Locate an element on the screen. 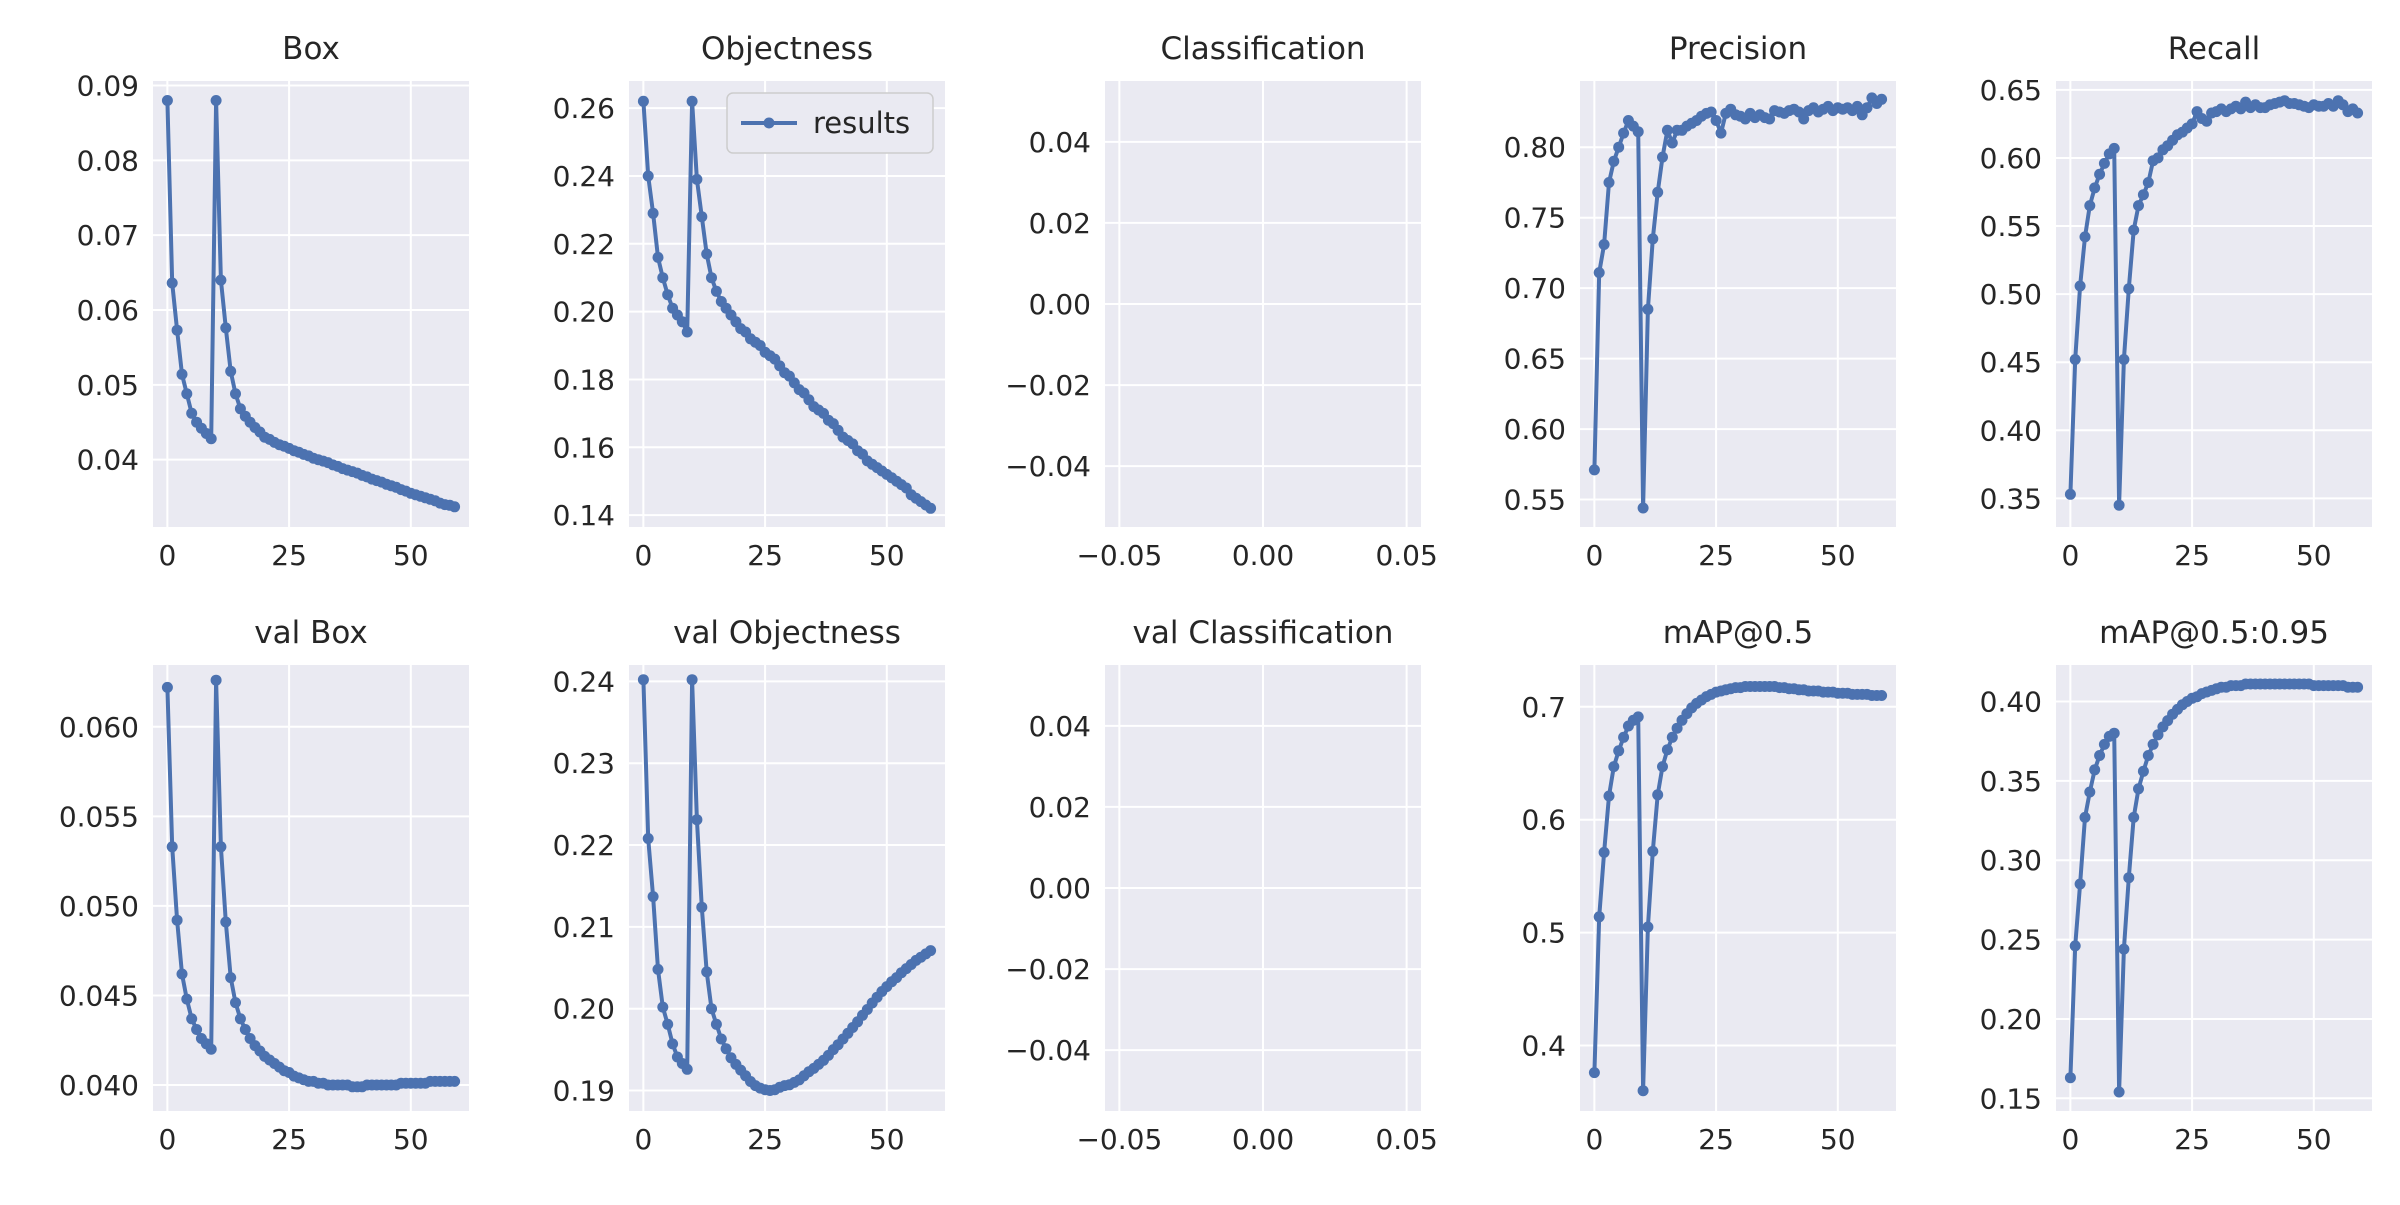 This screenshot has height=1205, width=2400. chart-title: mAP@0.5 is located at coordinates (1738, 633).